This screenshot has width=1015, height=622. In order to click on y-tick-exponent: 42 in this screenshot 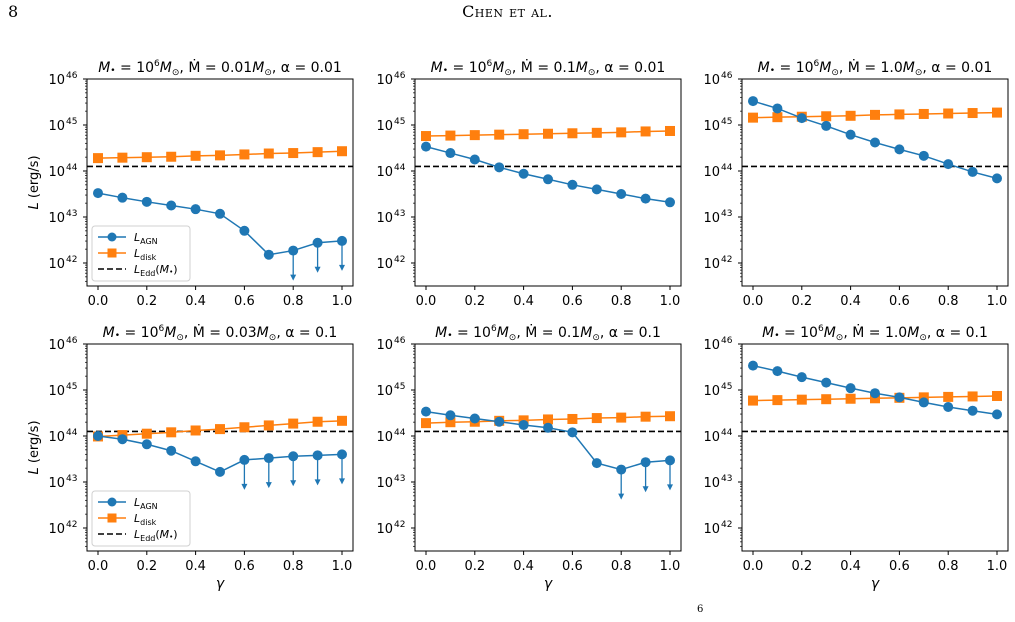, I will do `click(71, 525)`.